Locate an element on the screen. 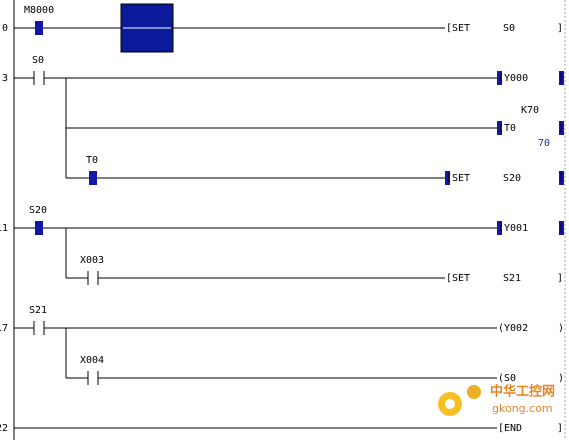  contact-label: S20 is located at coordinates (38, 210).